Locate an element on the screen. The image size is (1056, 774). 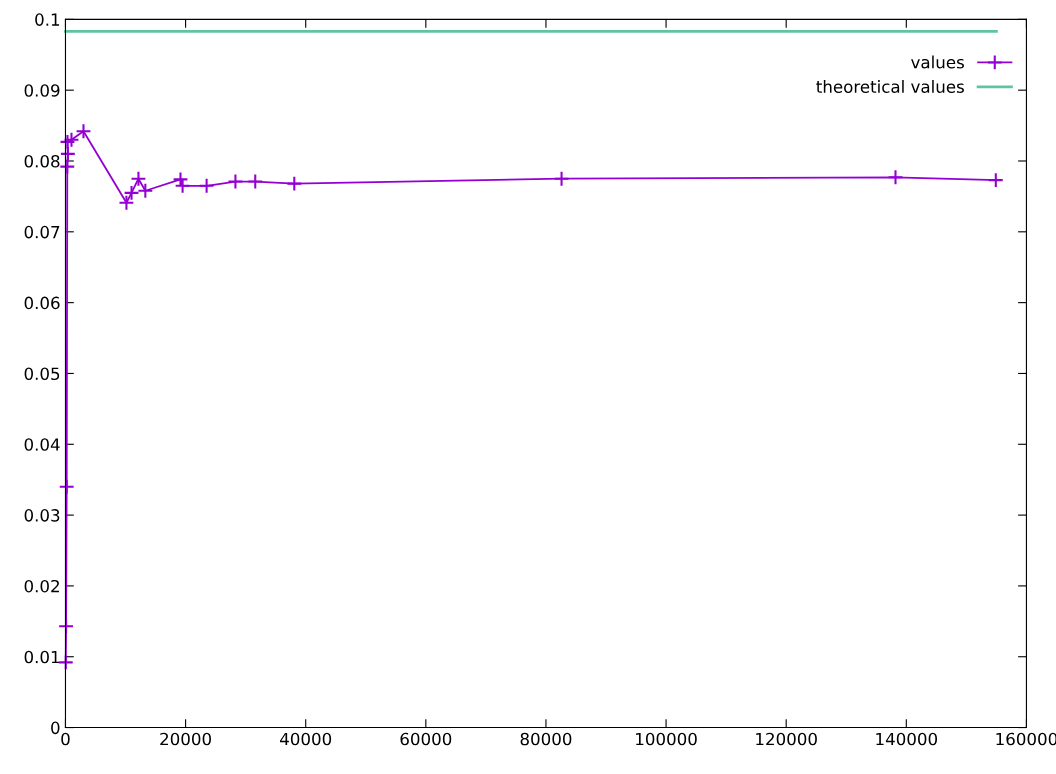
y-tick-label: 0.08 is located at coordinates (42, 161).